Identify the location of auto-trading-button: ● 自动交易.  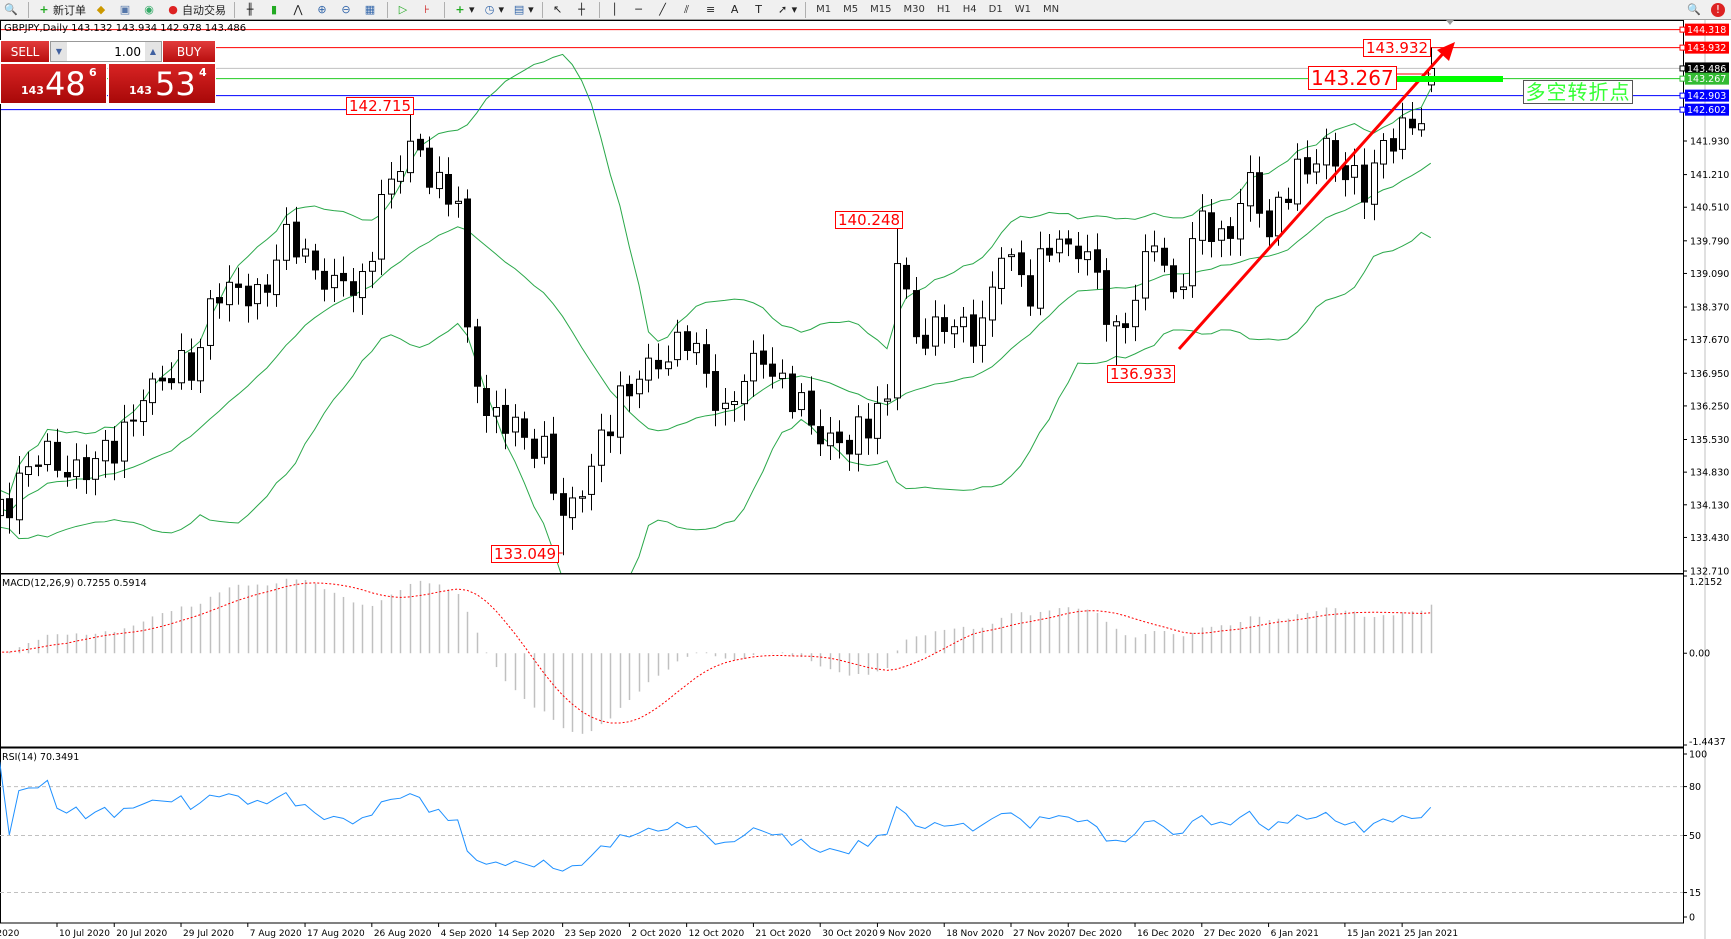
(196, 10).